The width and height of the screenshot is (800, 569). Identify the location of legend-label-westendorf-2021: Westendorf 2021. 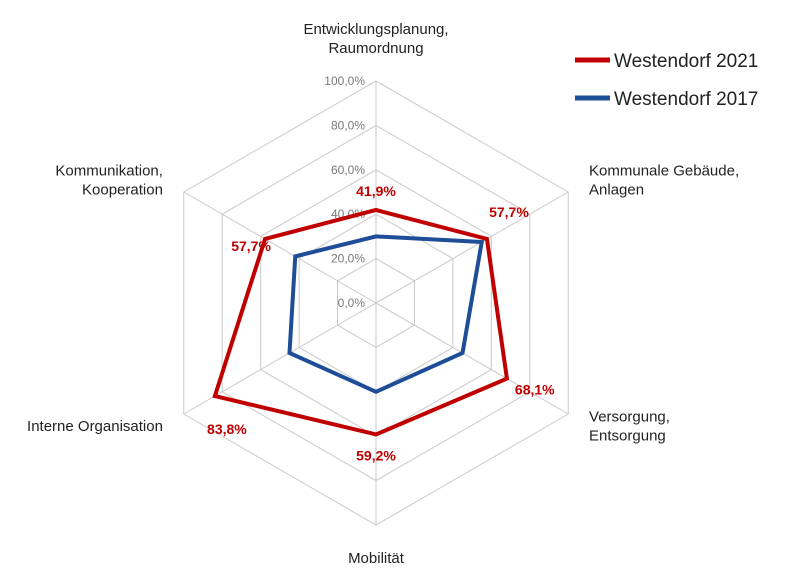
(686, 61).